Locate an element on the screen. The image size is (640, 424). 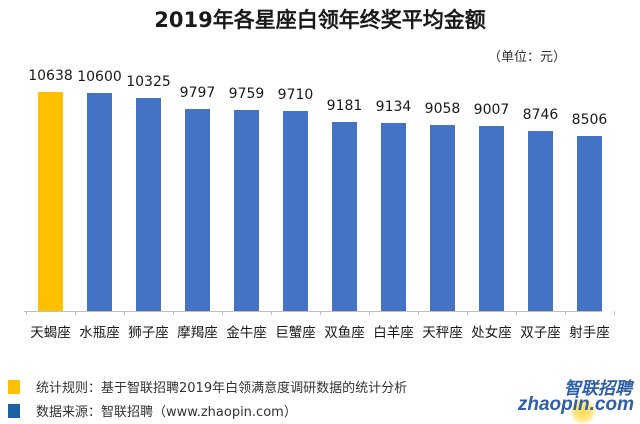
value-label: 9759 is located at coordinates (246, 94).